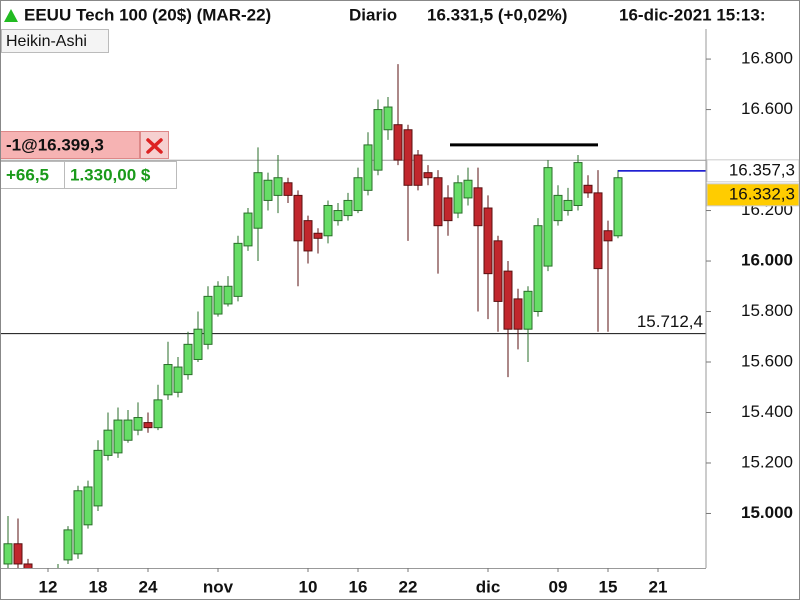  What do you see at coordinates (767, 310) in the screenshot?
I see `y-tick-label: 15.800` at bounding box center [767, 310].